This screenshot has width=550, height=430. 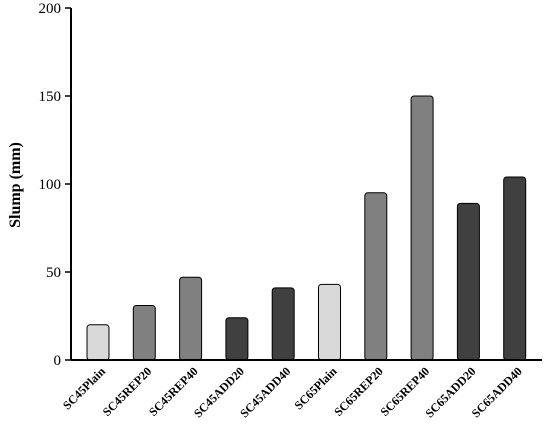 What do you see at coordinates (497, 392) in the screenshot?
I see `x-tick-label: SC65ADD40` at bounding box center [497, 392].